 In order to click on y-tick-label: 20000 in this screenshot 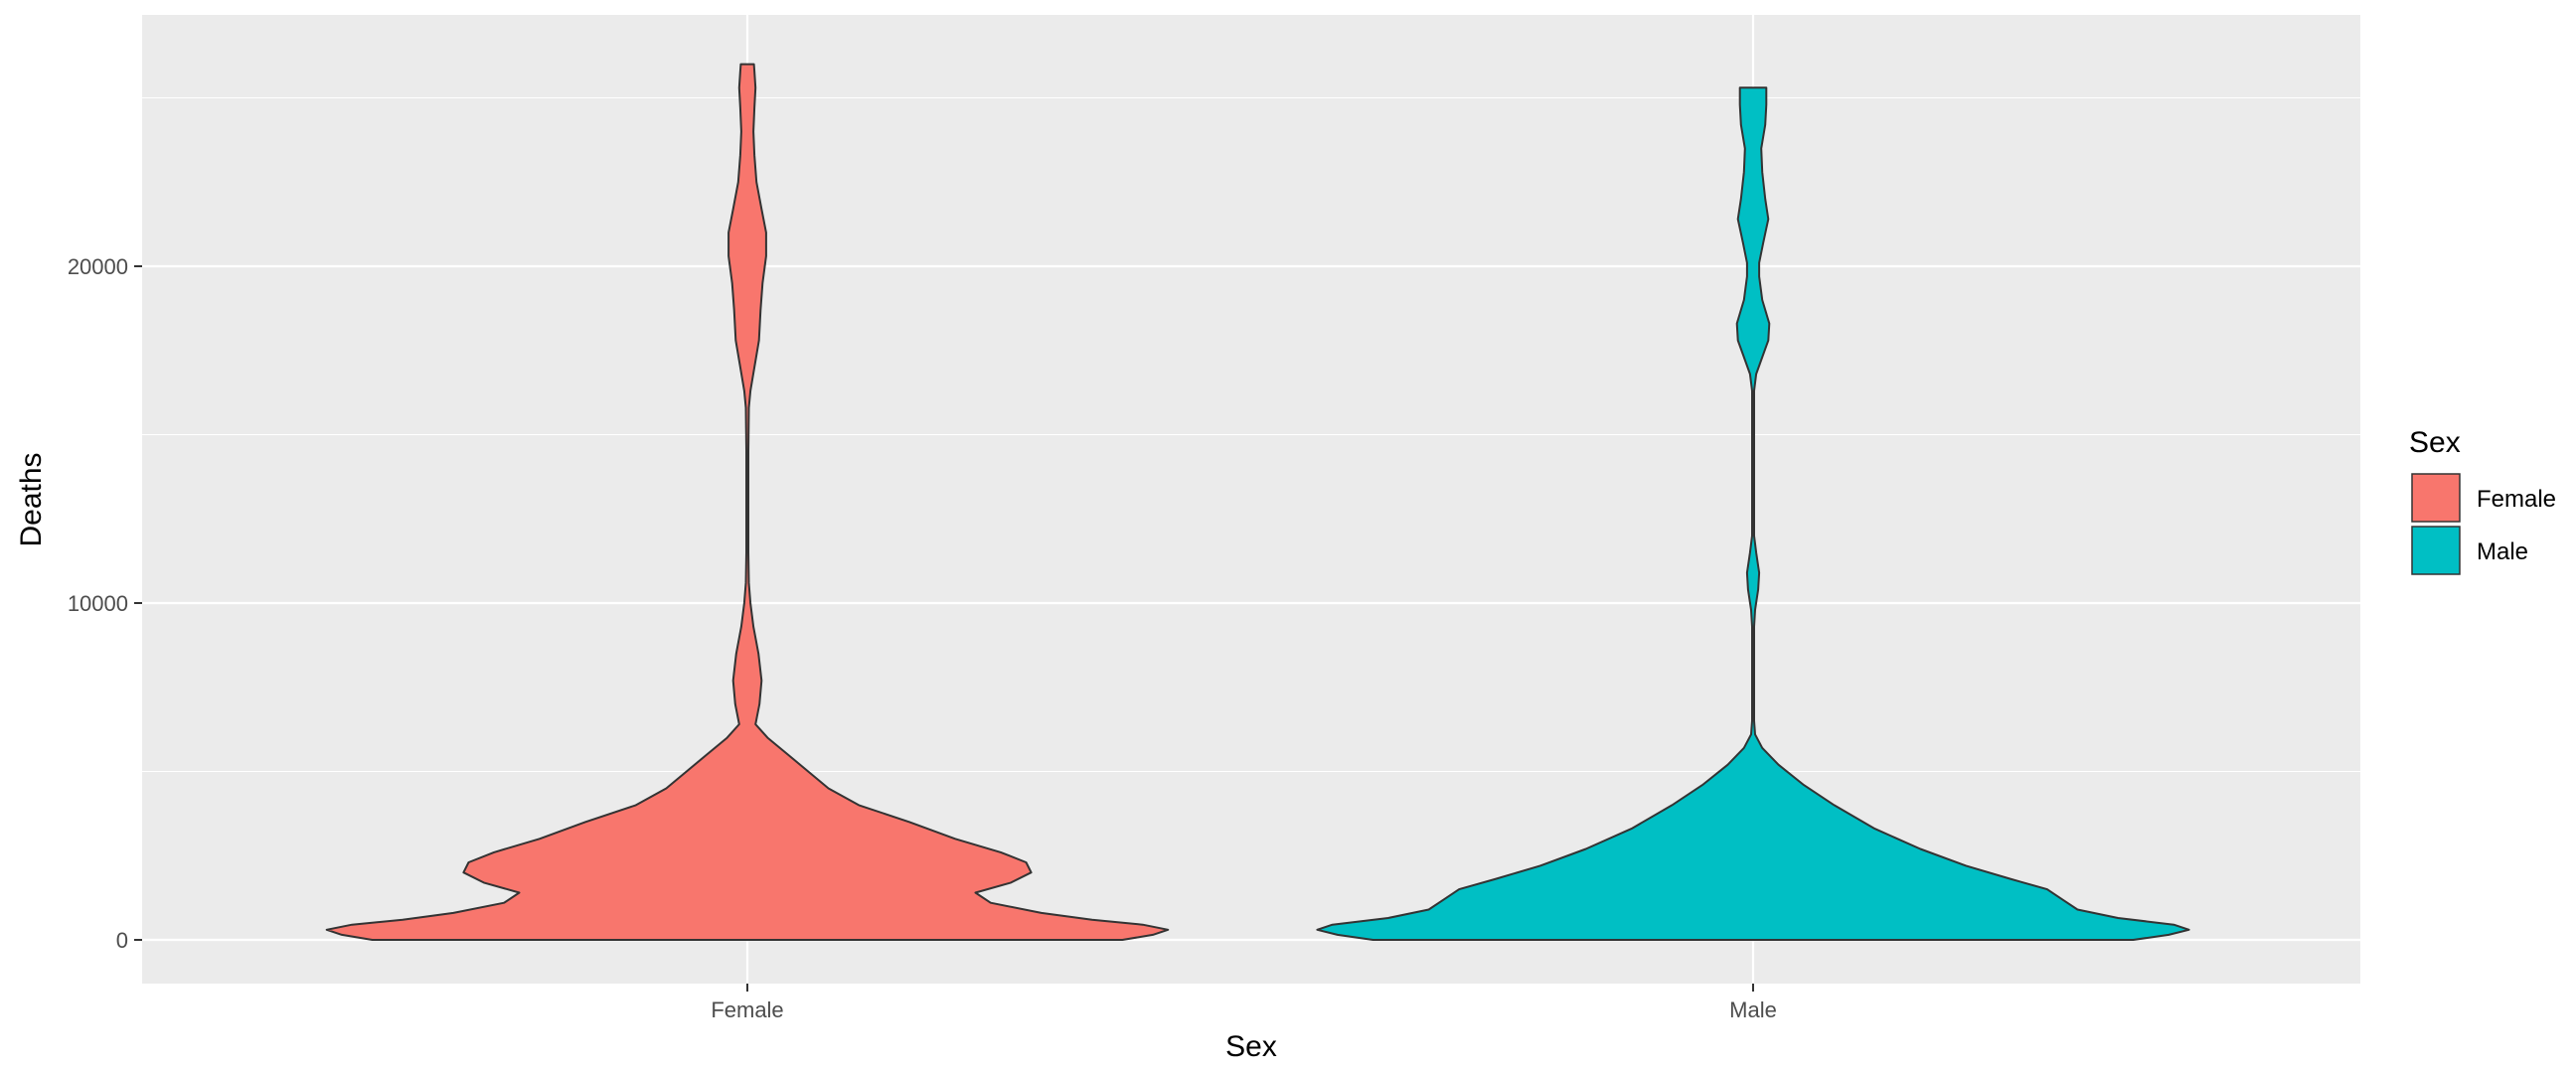, I will do `click(98, 266)`.